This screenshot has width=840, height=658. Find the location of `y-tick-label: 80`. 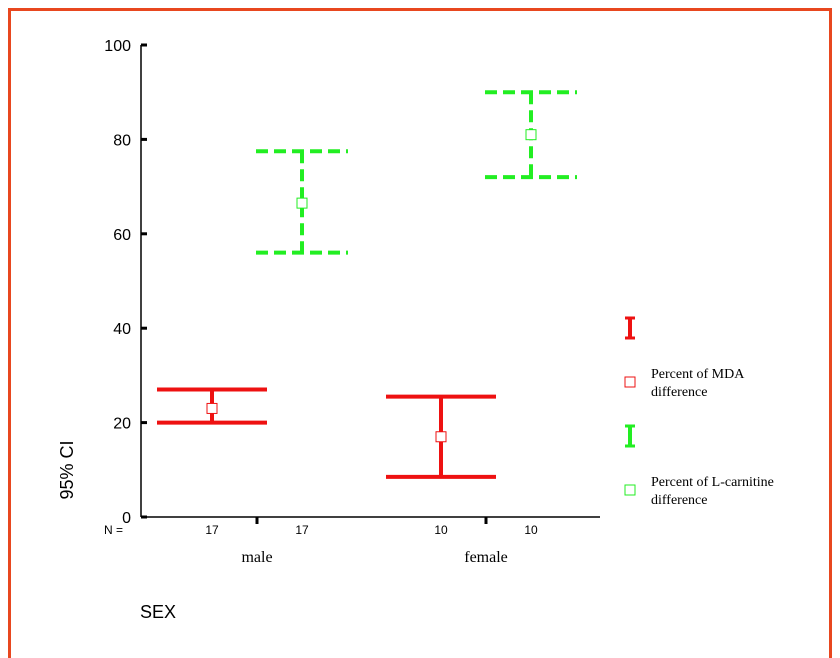

y-tick-label: 80 is located at coordinates (122, 140).